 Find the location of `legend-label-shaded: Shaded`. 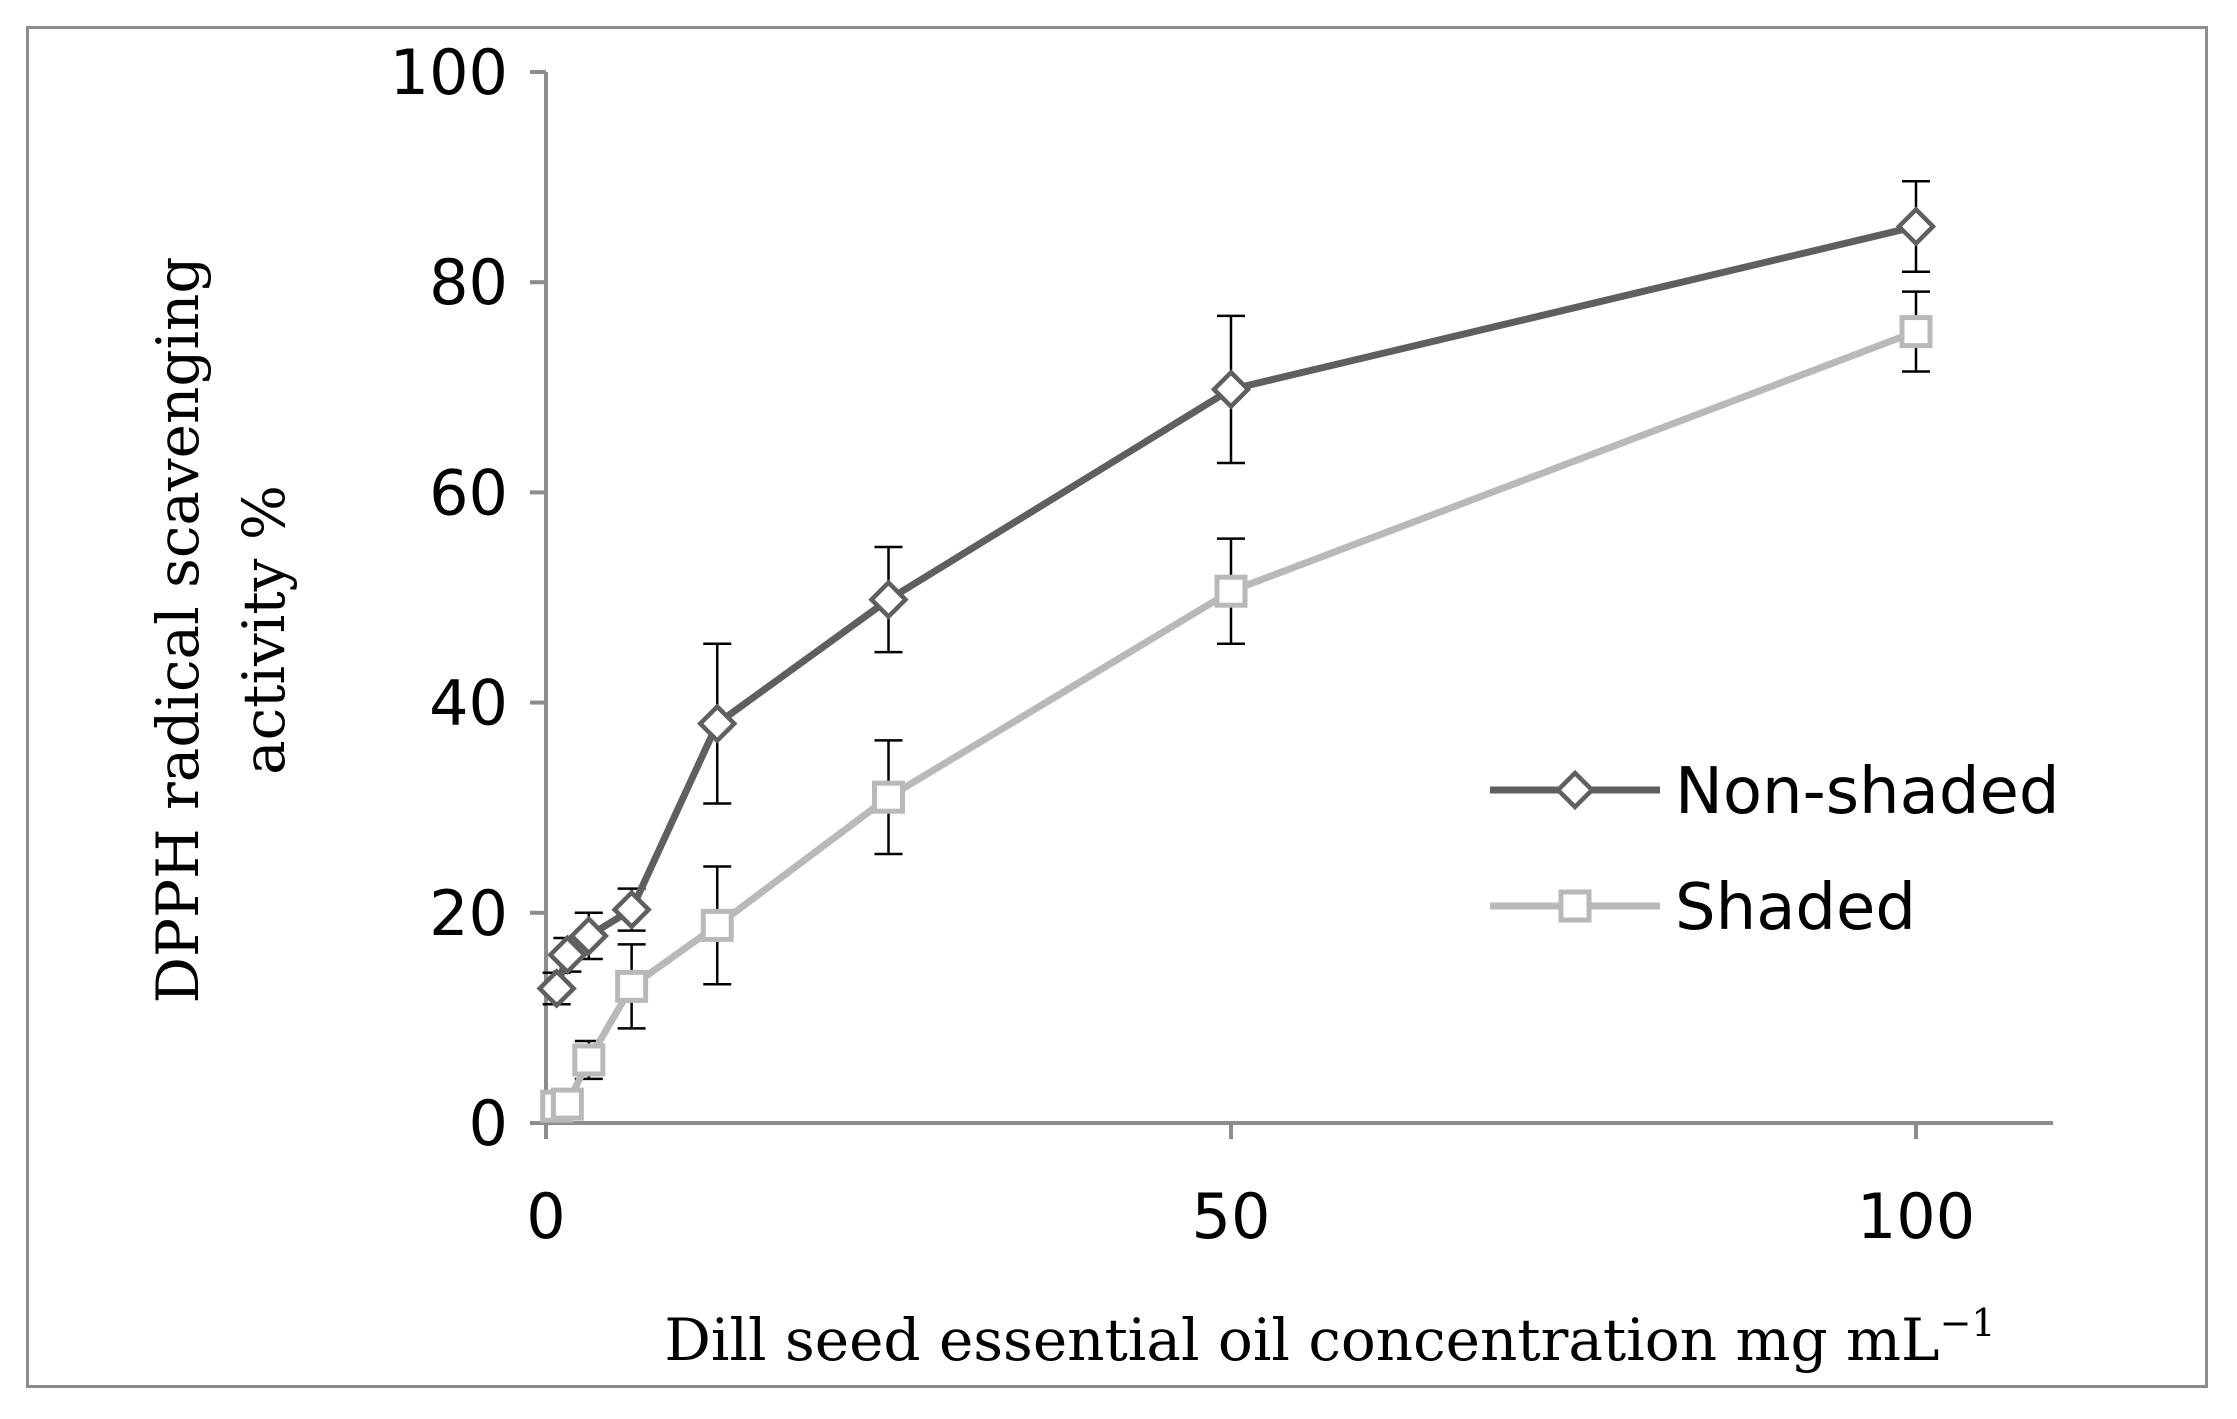

legend-label-shaded: Shaded is located at coordinates (1795, 908).